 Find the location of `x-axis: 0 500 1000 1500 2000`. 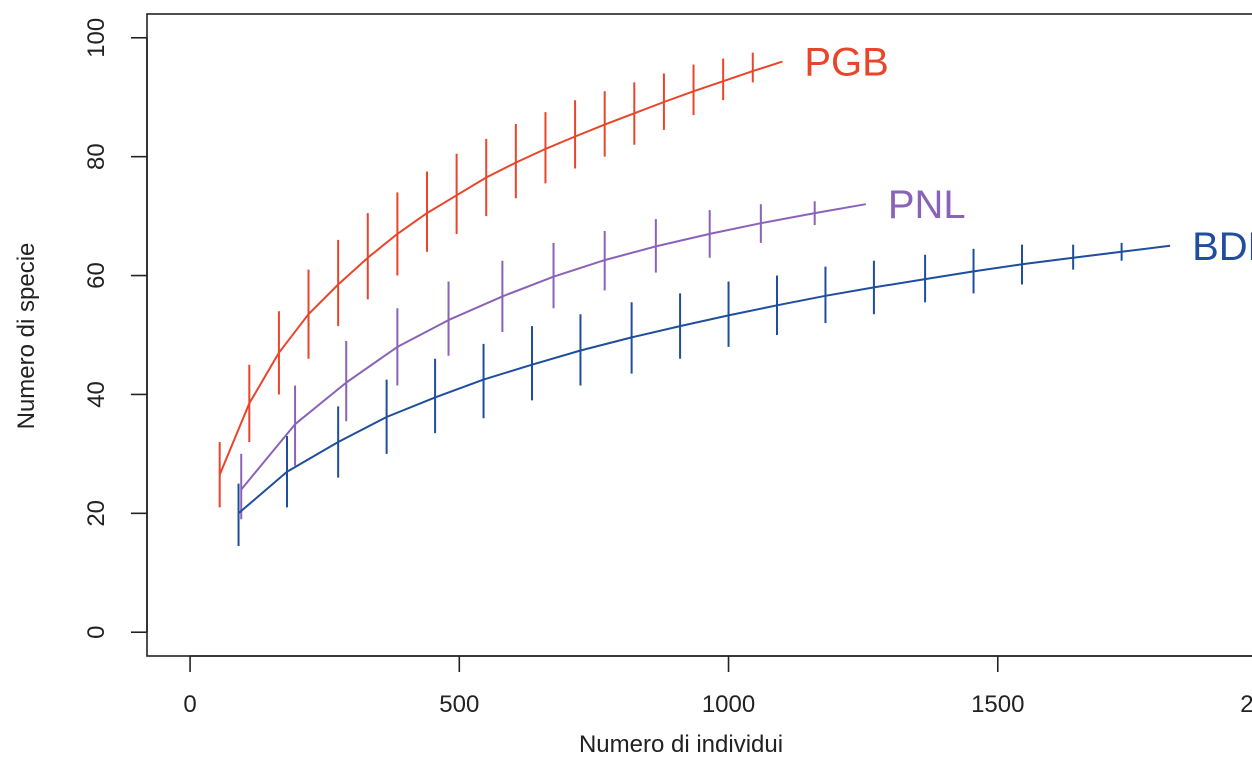

x-axis: 0 500 1000 1500 2000 is located at coordinates (717, 686).